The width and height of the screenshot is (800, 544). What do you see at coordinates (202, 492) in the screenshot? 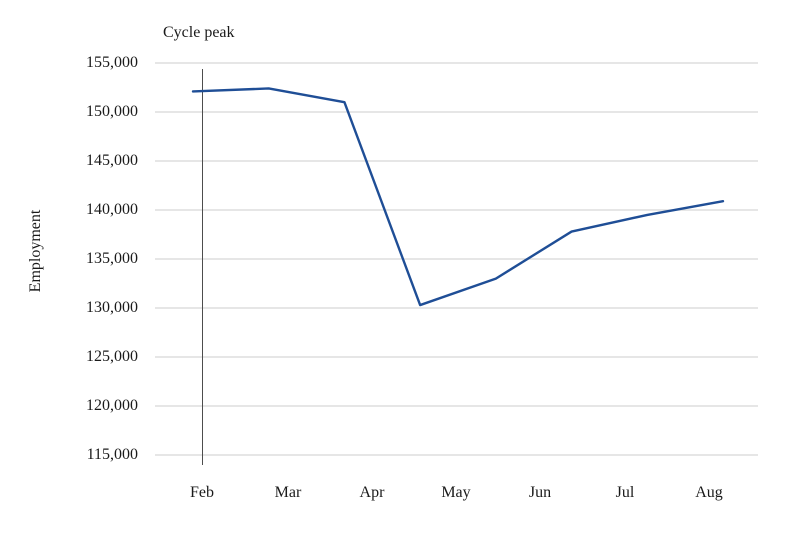
I see `x-tick-label: Feb` at bounding box center [202, 492].